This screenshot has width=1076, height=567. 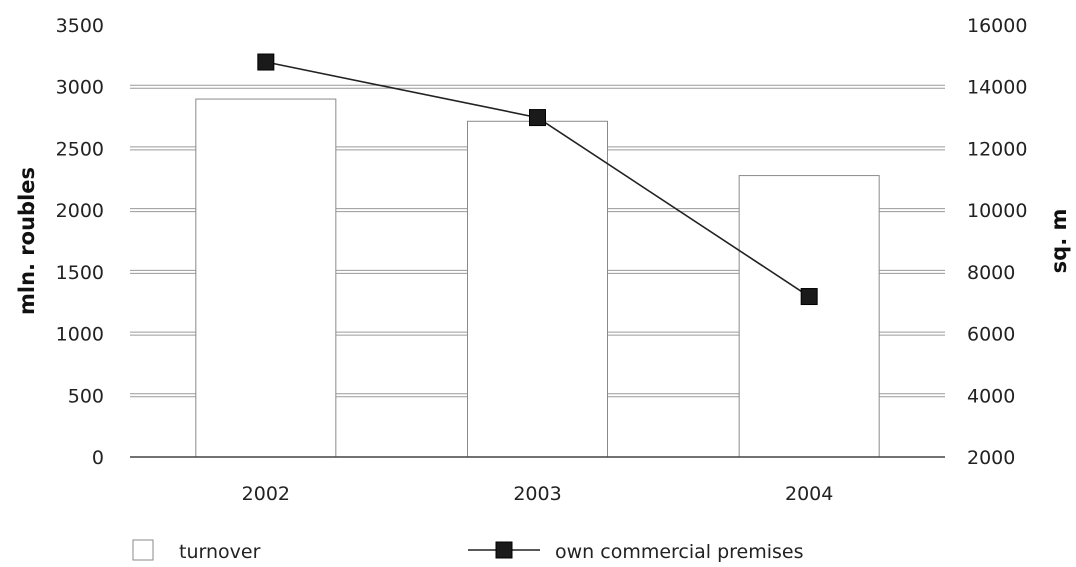 What do you see at coordinates (266, 278) in the screenshot?
I see `bar-2002` at bounding box center [266, 278].